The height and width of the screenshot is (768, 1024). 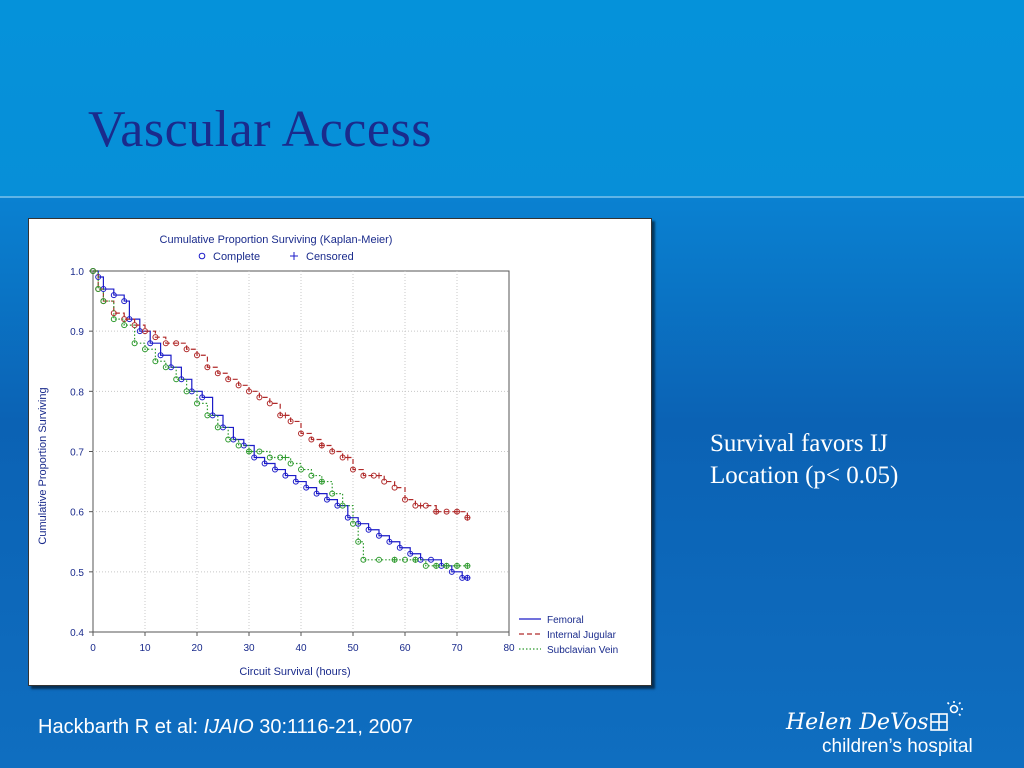 I want to click on legend-label: Subclavian Vein, so click(x=582, y=650).